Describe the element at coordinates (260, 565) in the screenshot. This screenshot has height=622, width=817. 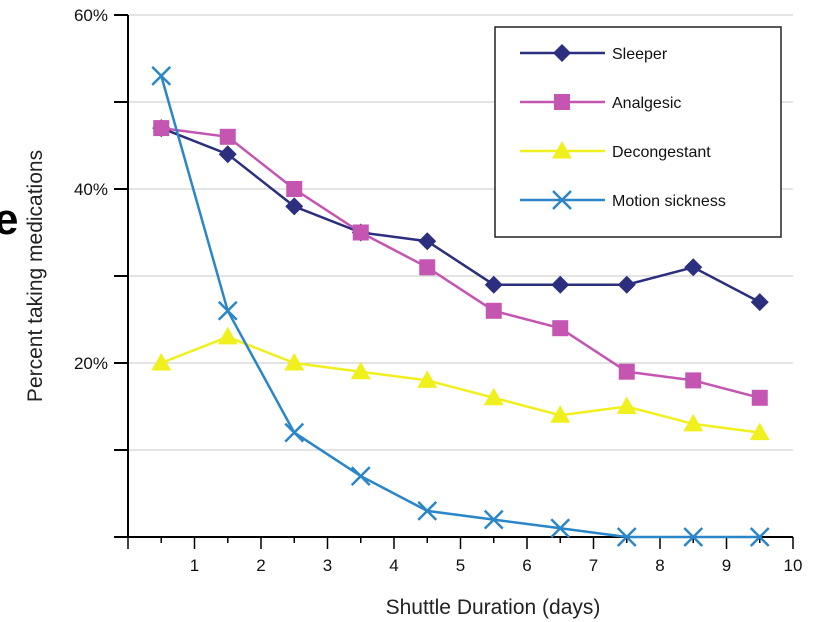
I see `x-tick-label: 2` at that location.